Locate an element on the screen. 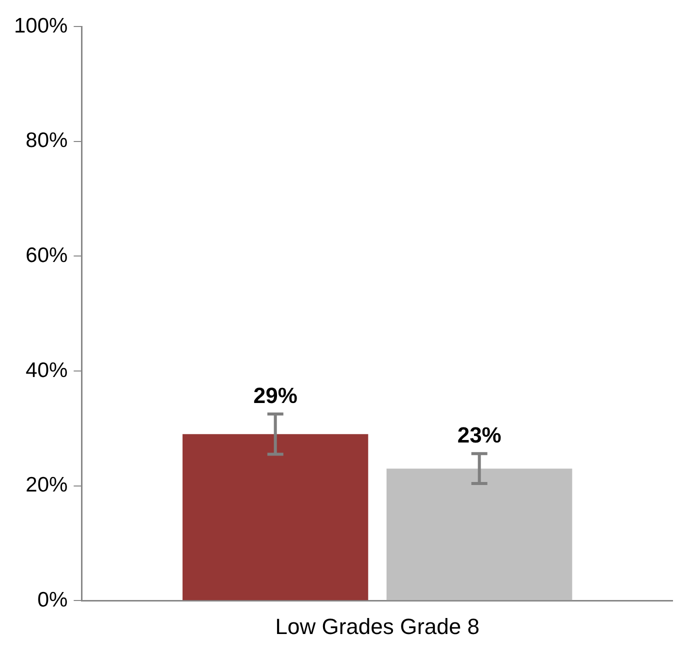 This screenshot has height=663, width=681. y-tick-label: 60% is located at coordinates (47, 255).